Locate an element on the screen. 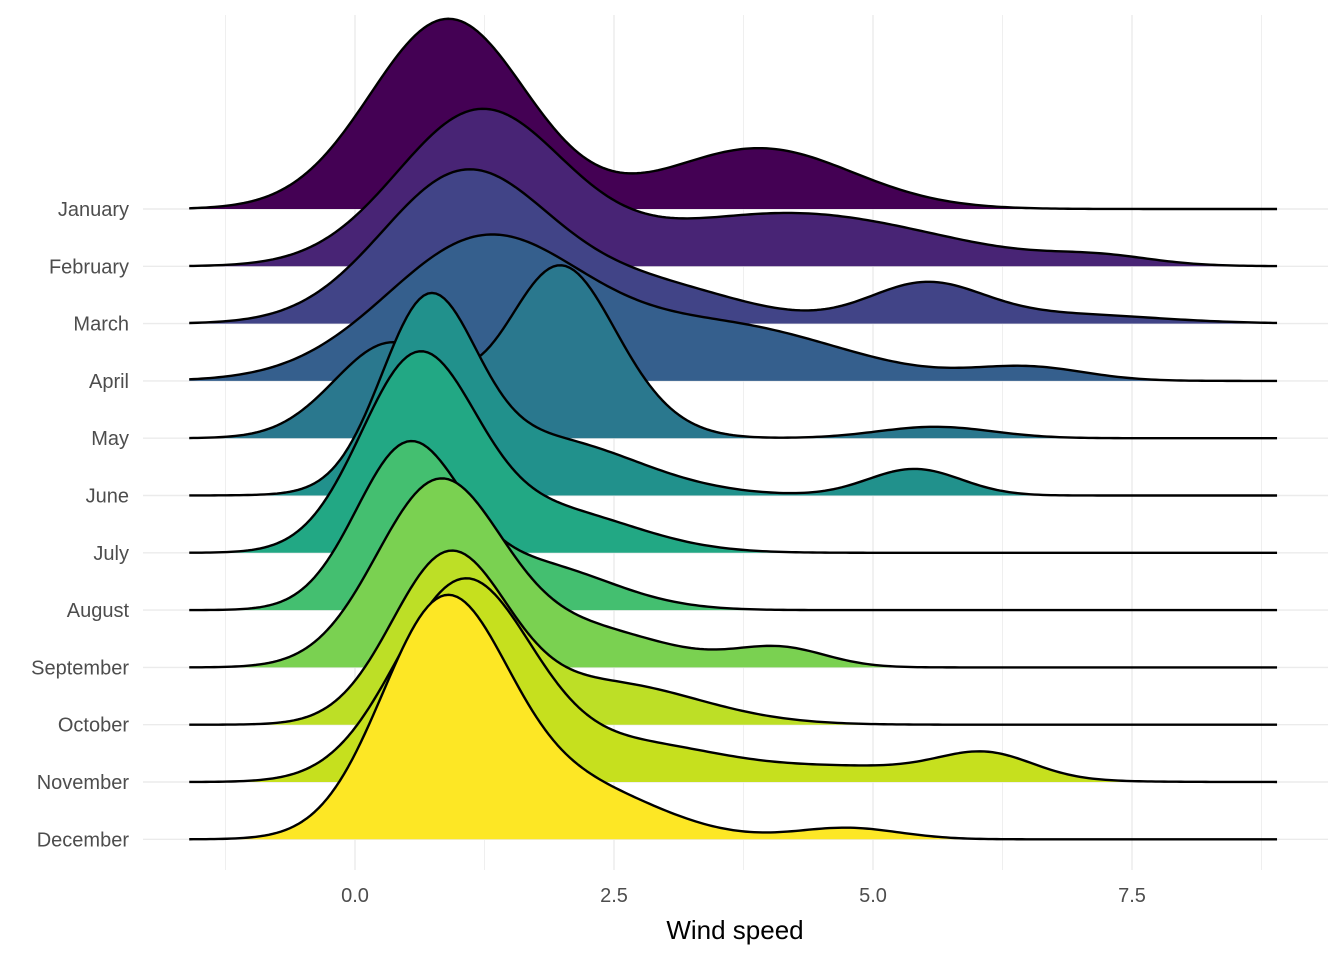  y-tick-label: January is located at coordinates (93, 210).